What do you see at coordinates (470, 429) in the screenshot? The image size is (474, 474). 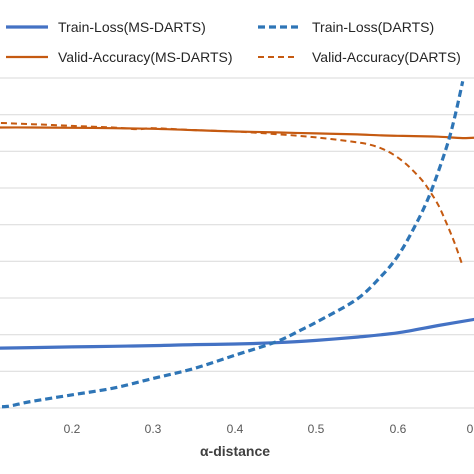 I see `x-tick-label: 0` at bounding box center [470, 429].